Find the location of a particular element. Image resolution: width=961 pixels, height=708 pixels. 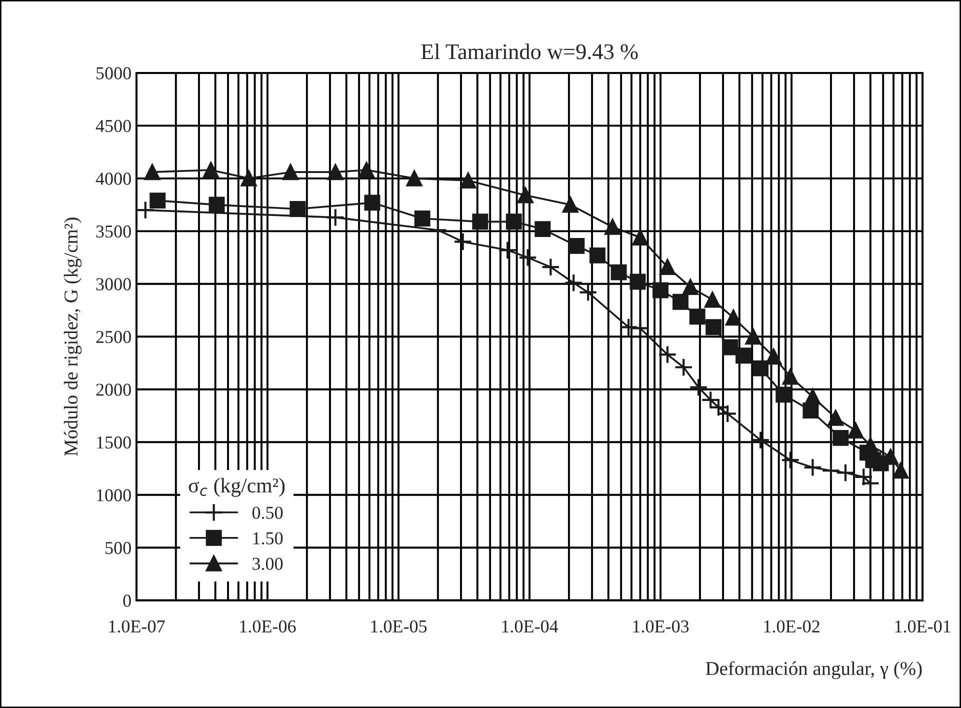

y-axis-title: Módulo de rigidez, G (kg/cm²) is located at coordinates (73, 337).